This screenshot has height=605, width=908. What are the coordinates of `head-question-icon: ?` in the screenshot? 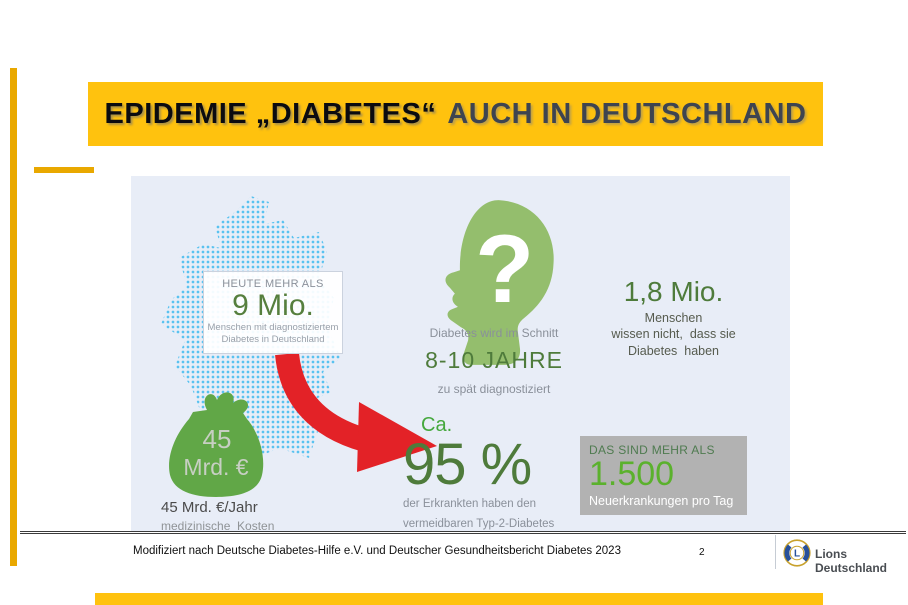 It's located at (499, 282).